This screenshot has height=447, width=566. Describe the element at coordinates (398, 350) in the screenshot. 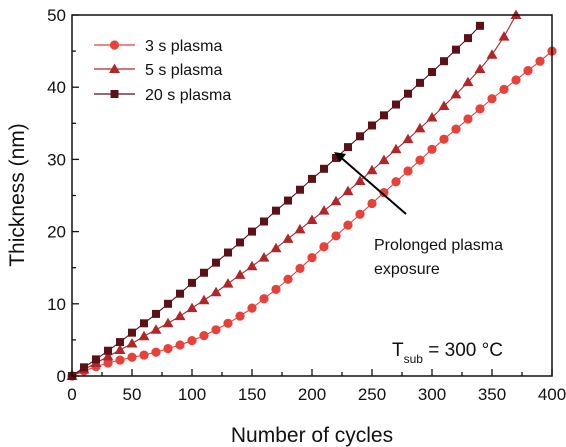

I see `temp-main: T` at that location.